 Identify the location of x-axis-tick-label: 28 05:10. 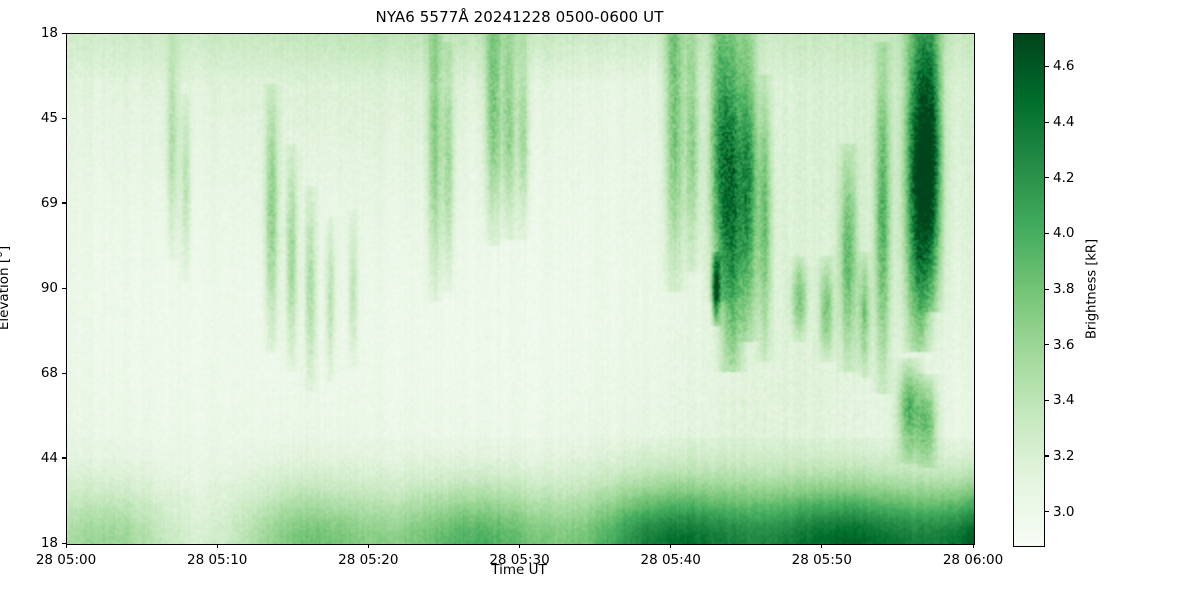
(217, 560).